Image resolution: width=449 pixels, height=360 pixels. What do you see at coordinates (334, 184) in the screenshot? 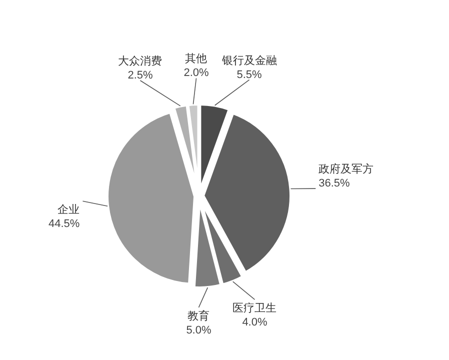
I see `data-label: 36.5%` at bounding box center [334, 184].